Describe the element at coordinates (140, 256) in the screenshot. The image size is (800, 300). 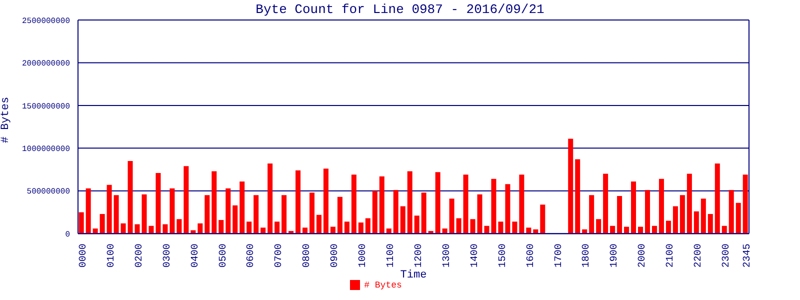
I see `x-tick-label: 0200` at that location.